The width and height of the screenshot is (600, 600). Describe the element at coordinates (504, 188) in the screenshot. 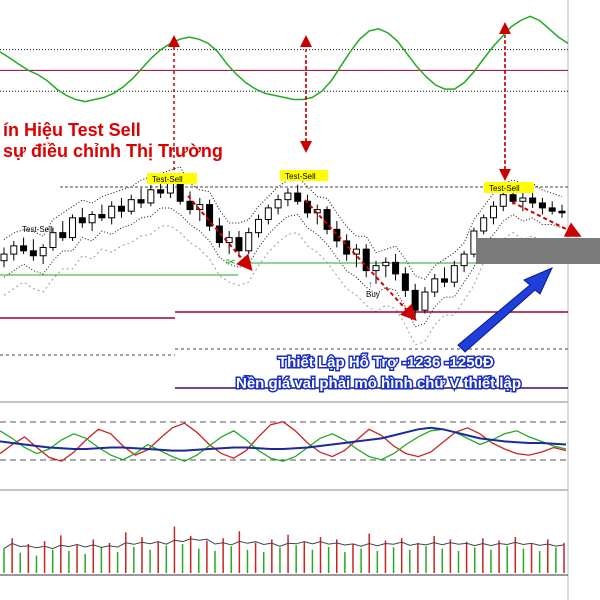

I see `test-sell-tag-3: Test-Sell` at that location.